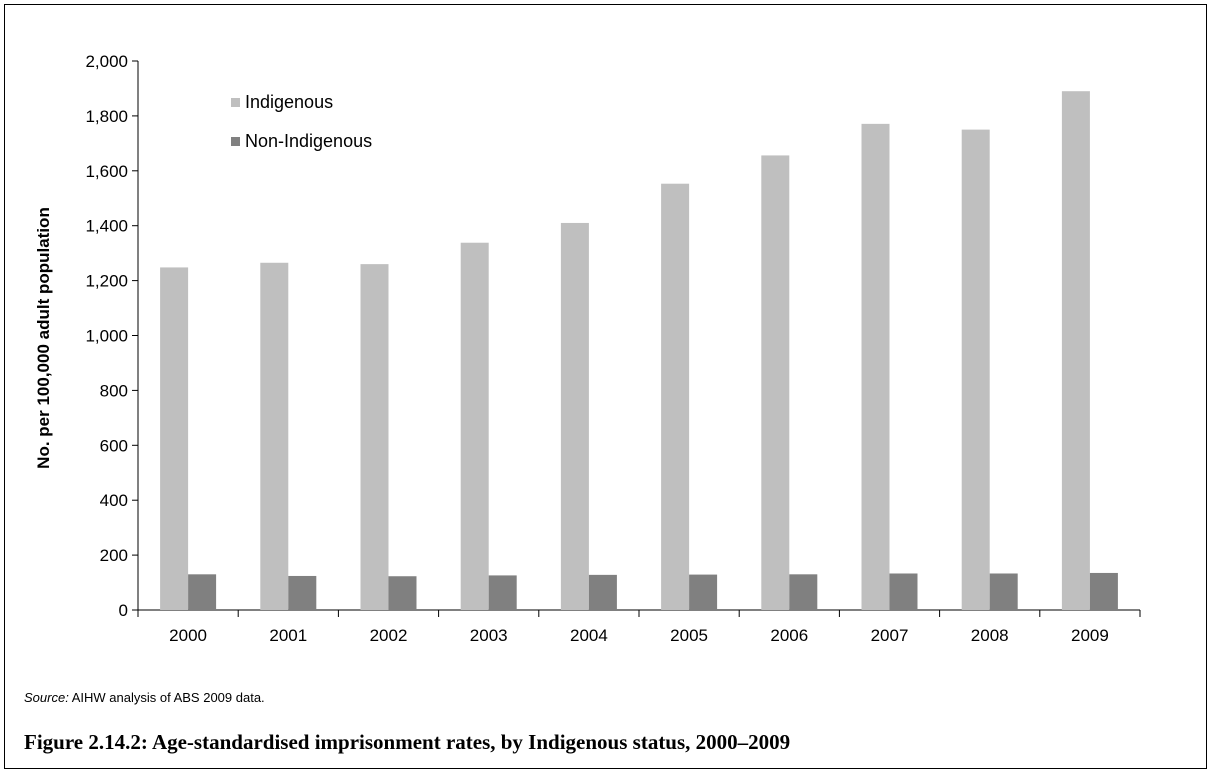 This screenshot has width=1211, height=773. I want to click on x-tick-label: 2000, so click(188, 635).